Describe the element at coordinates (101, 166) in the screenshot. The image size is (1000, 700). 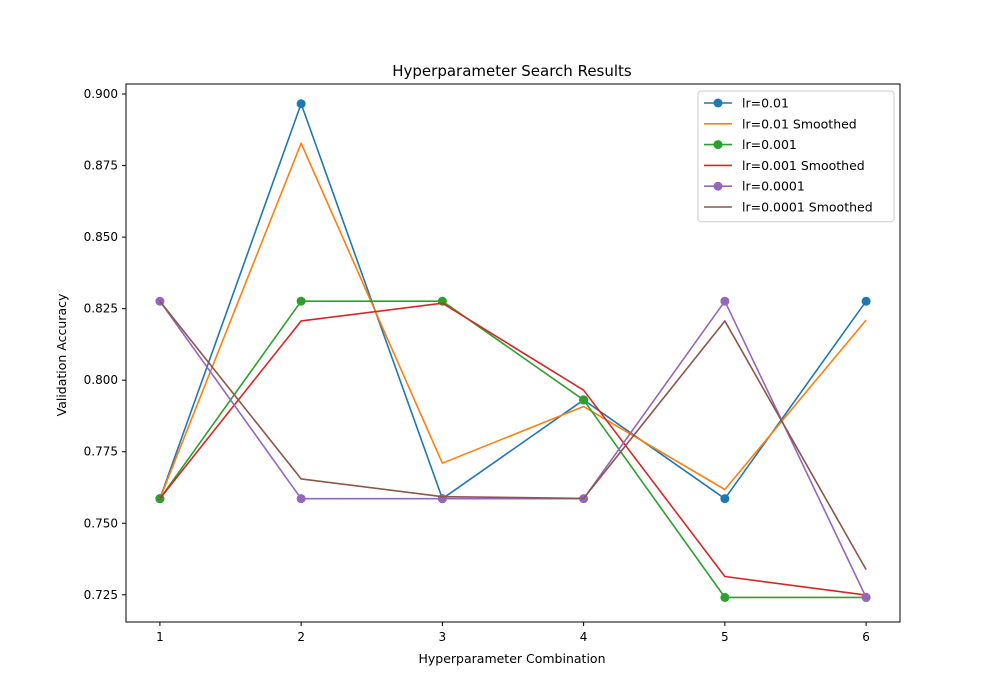
I see `y-tick-label: 0.875` at that location.